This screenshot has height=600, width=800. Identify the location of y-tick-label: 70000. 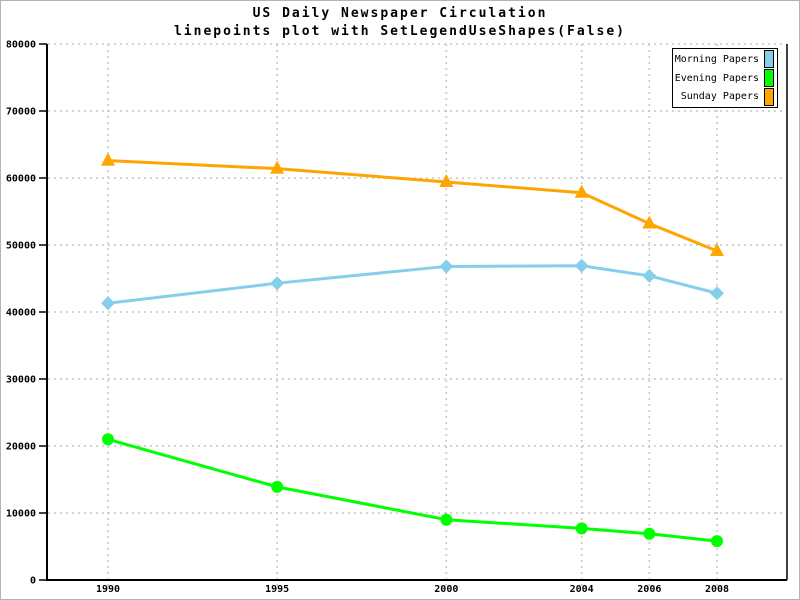
(21, 112).